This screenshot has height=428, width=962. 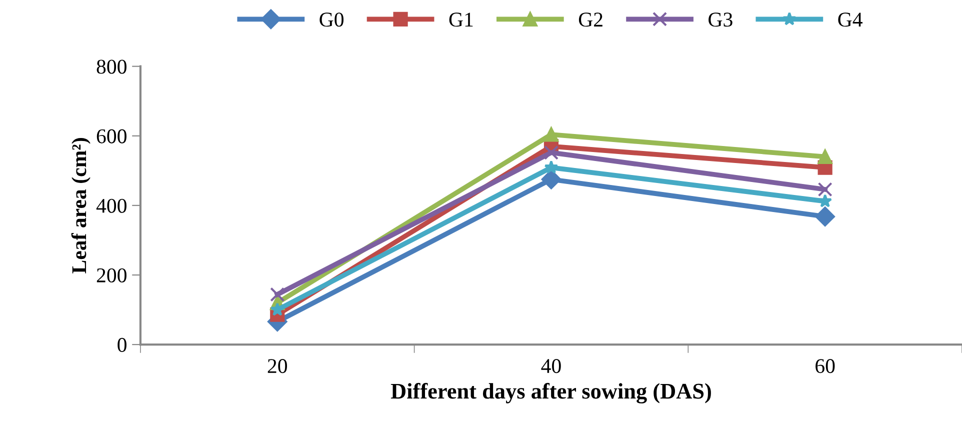 I want to click on y-tick-label: 0, so click(x=122, y=345).